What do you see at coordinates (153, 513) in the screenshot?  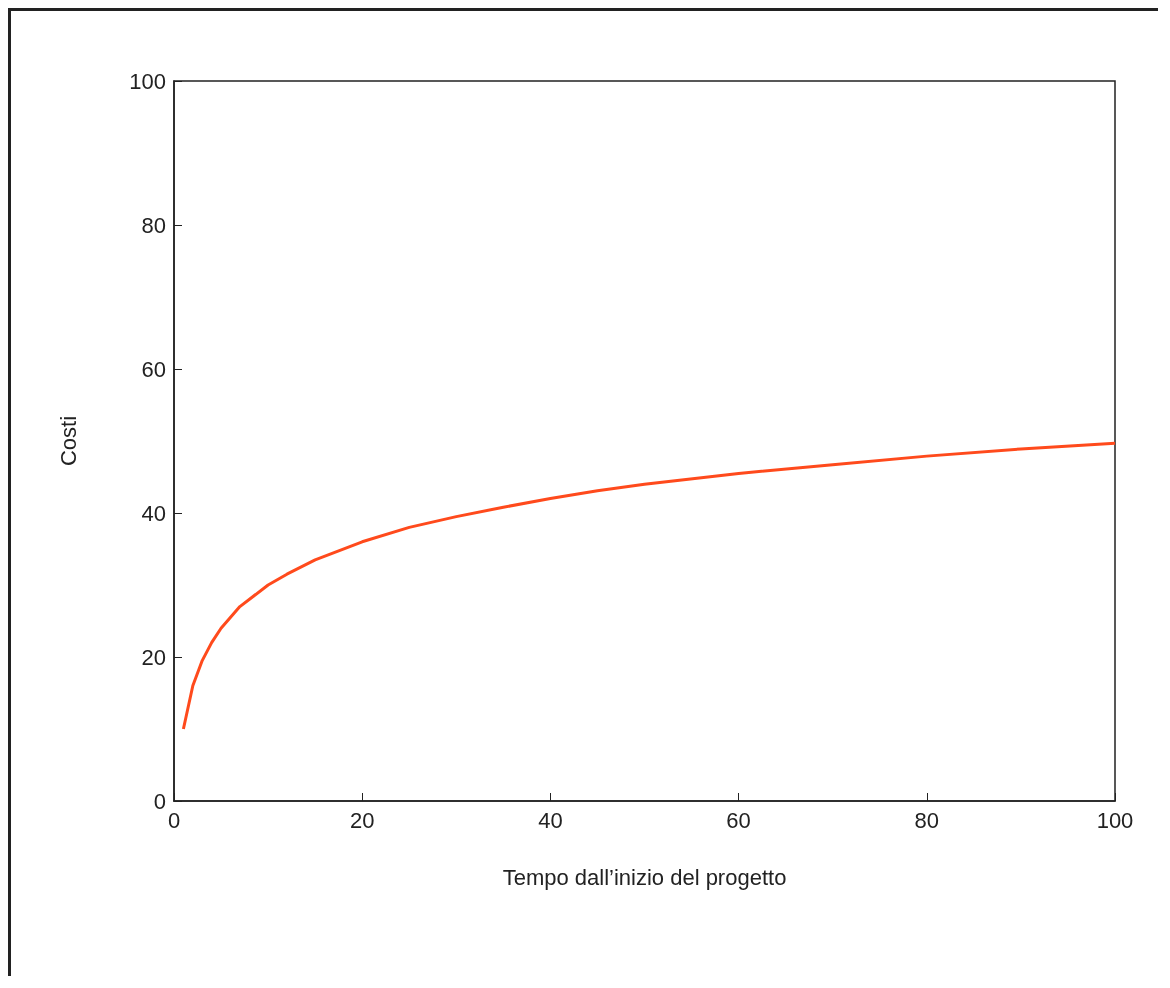 I see `y-tick-label: 40` at bounding box center [153, 513].